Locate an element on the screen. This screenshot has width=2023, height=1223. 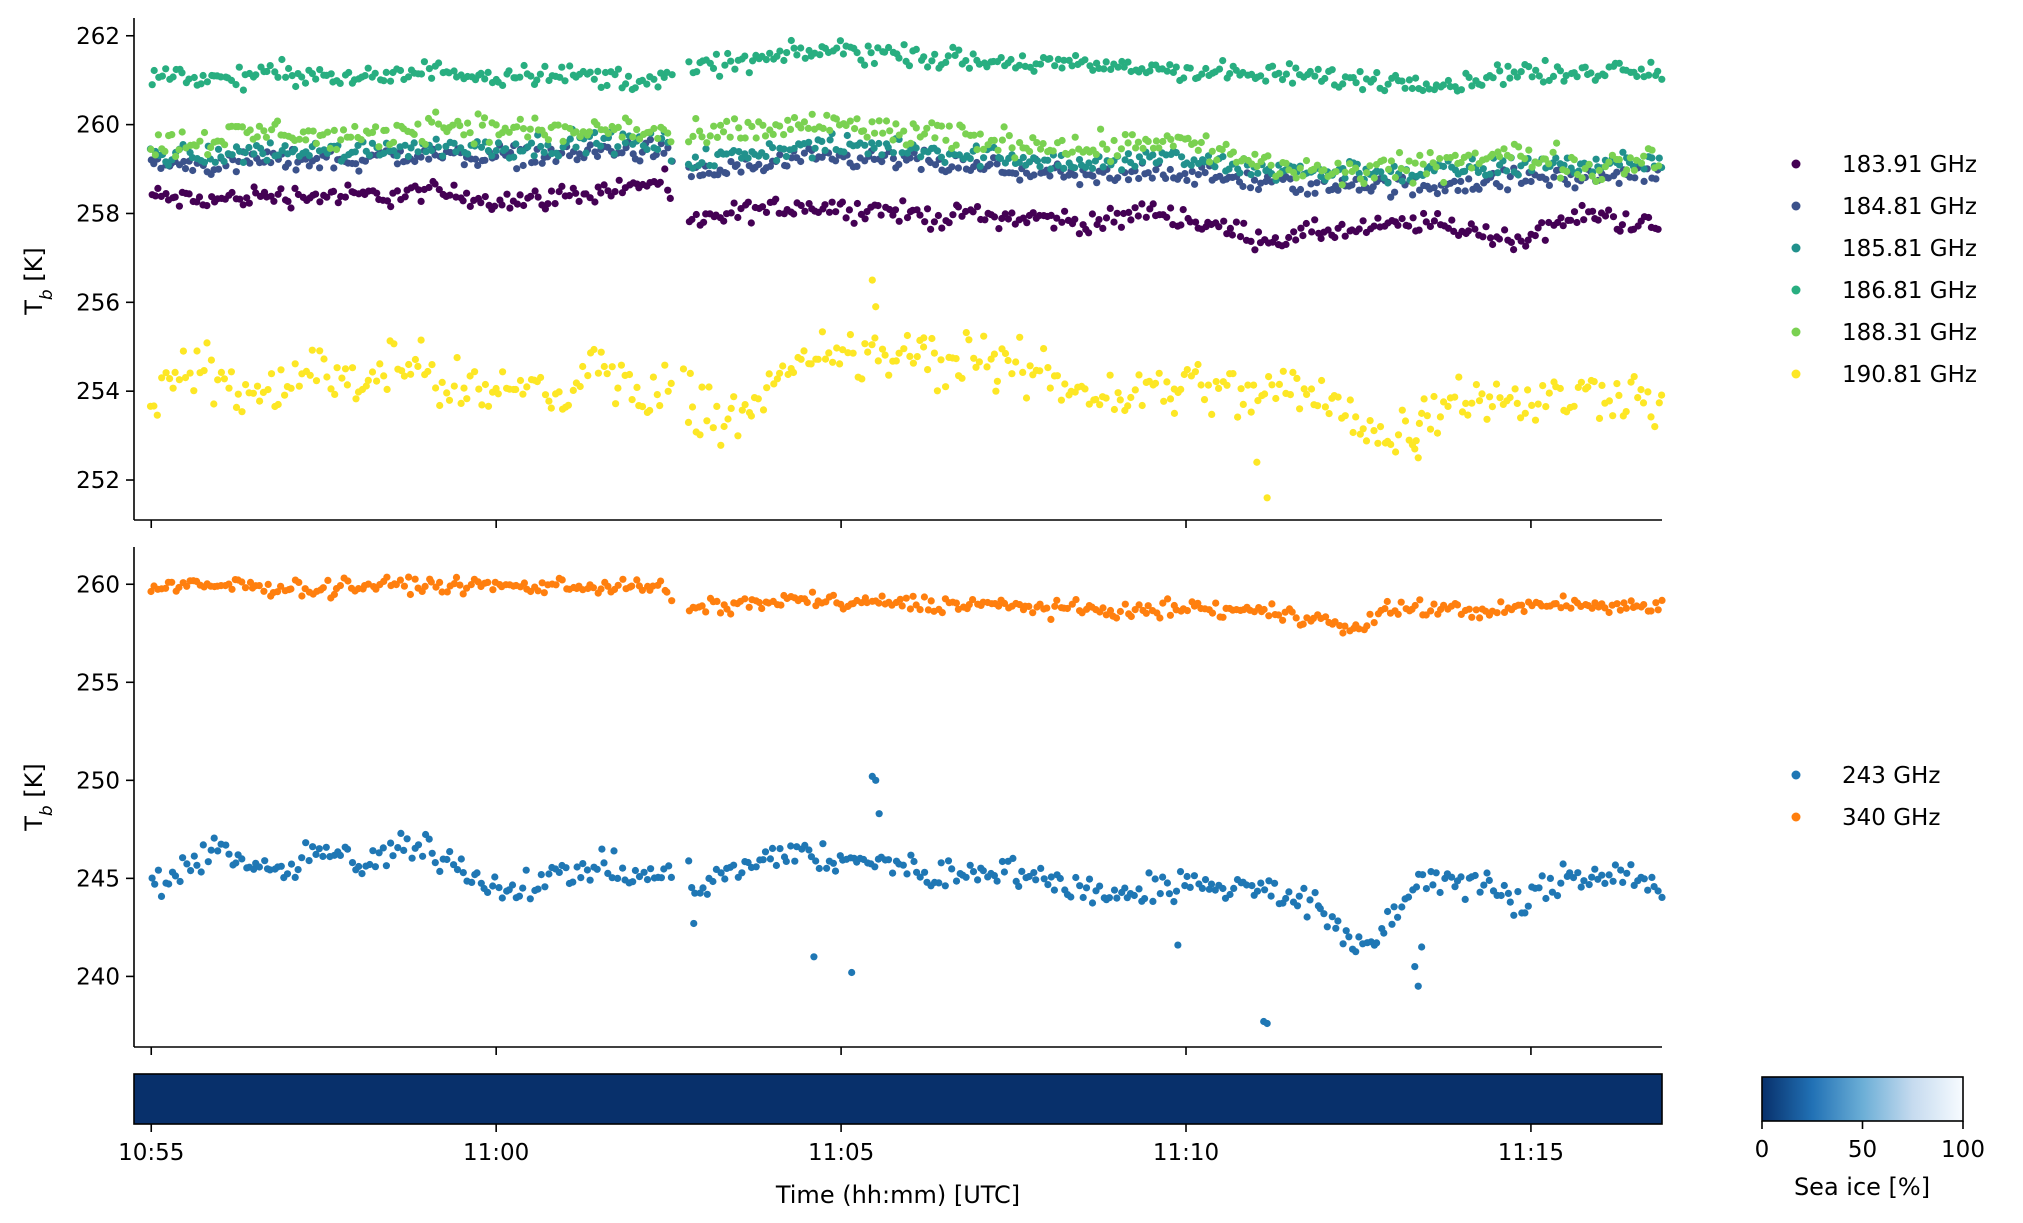
y-tick-label: 262 is located at coordinates (98, 37).